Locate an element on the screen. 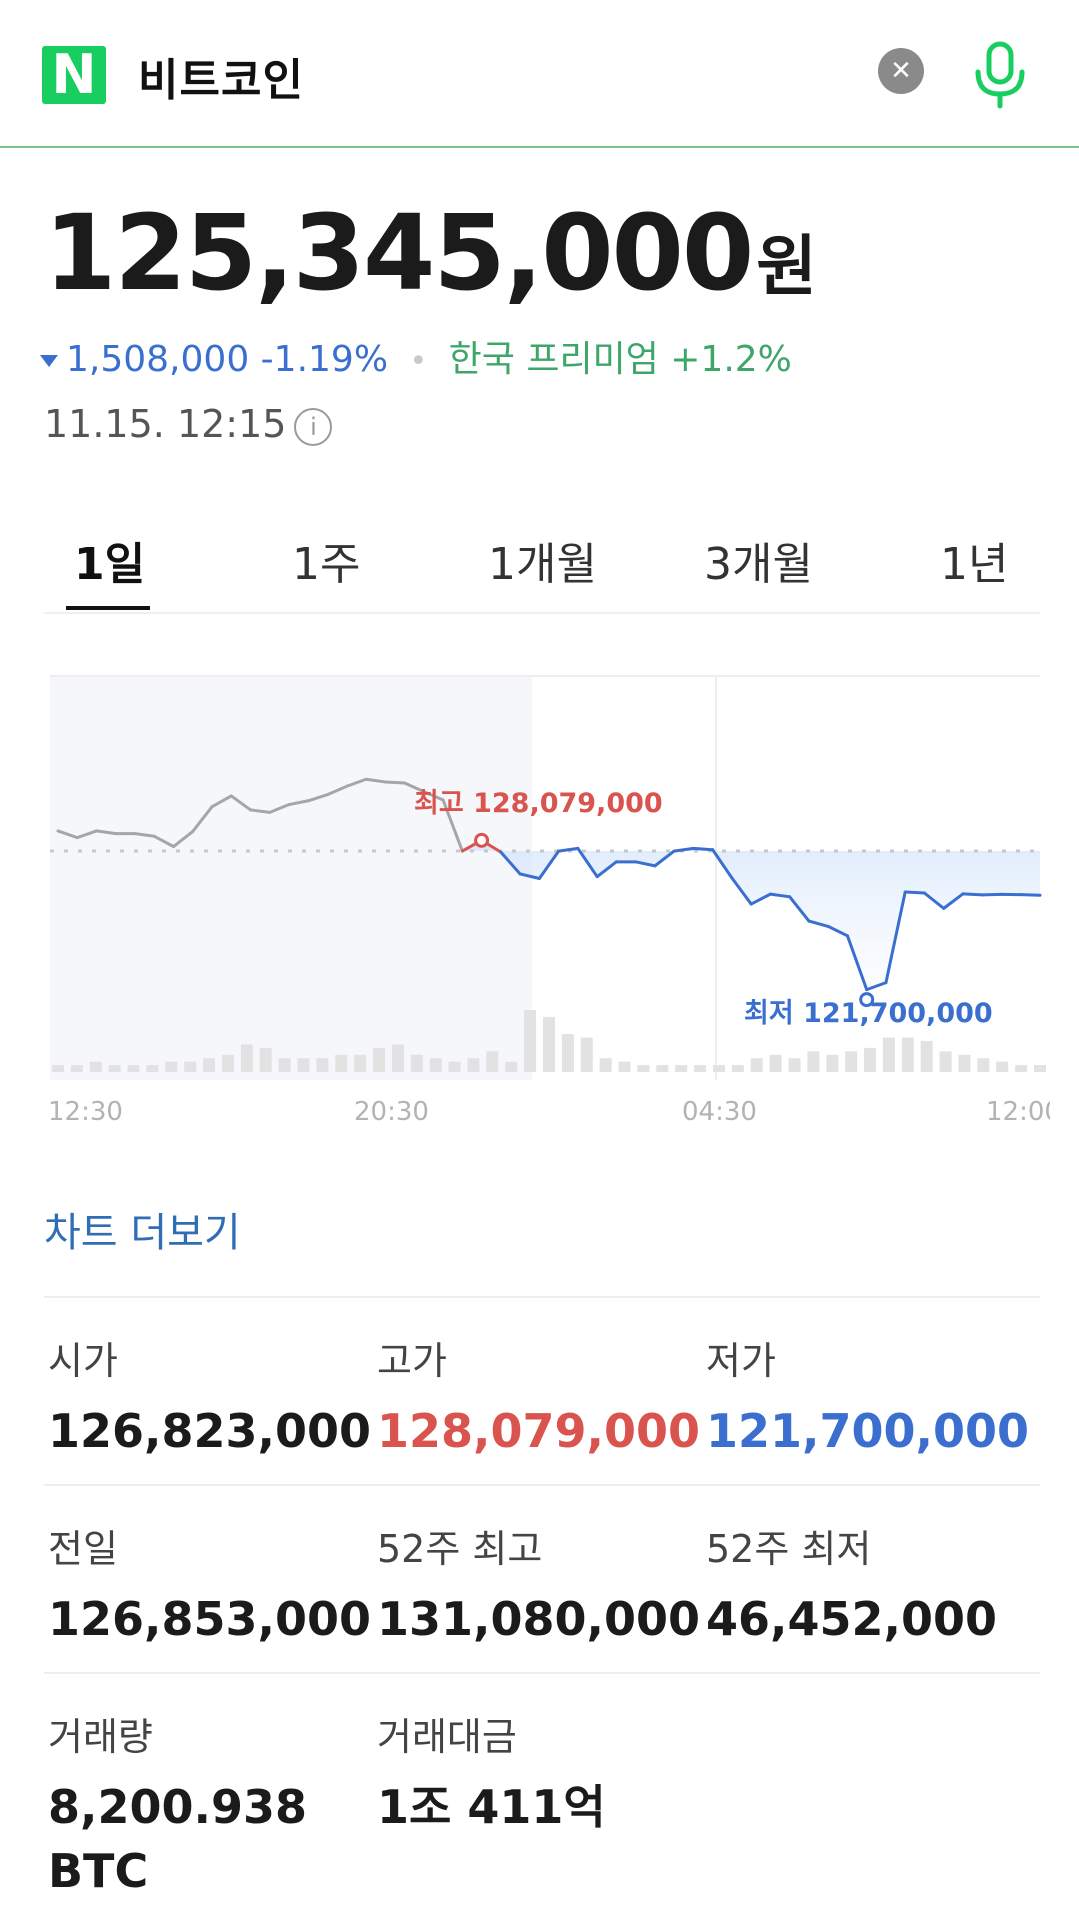 This screenshot has width=1079, height=1918. stat-52w-low: 52주 최저 46,452,000 is located at coordinates (851, 1584).